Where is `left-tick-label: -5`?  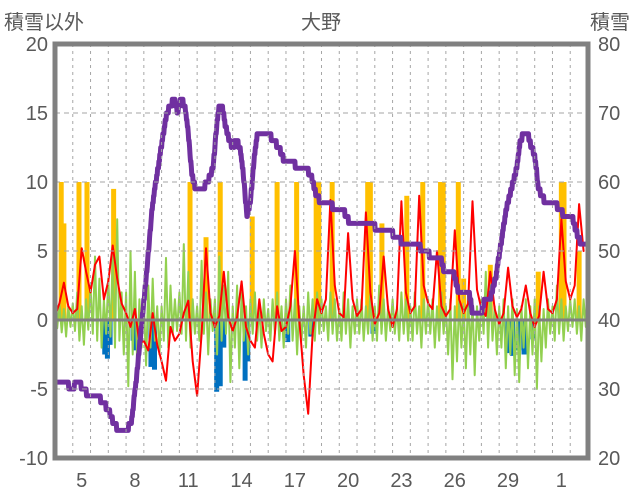 left-tick-label: -5 is located at coordinates (39, 390).